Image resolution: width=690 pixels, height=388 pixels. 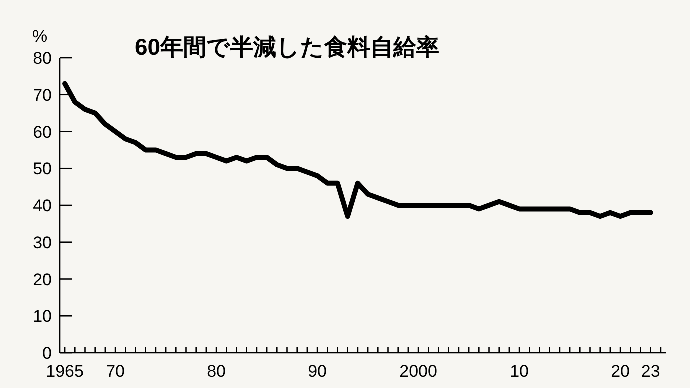 I want to click on xtick: 80, so click(x=216, y=371).